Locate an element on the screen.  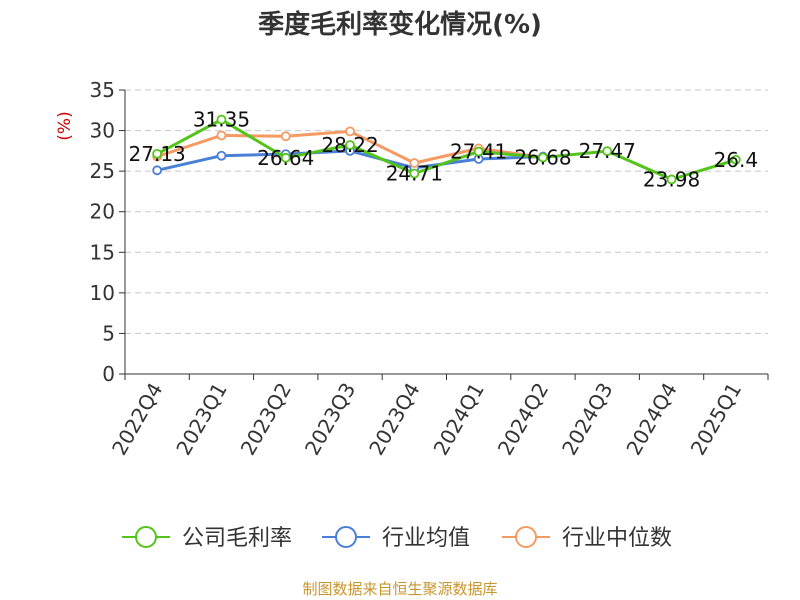
data-label: 31.35 is located at coordinates (221, 120).